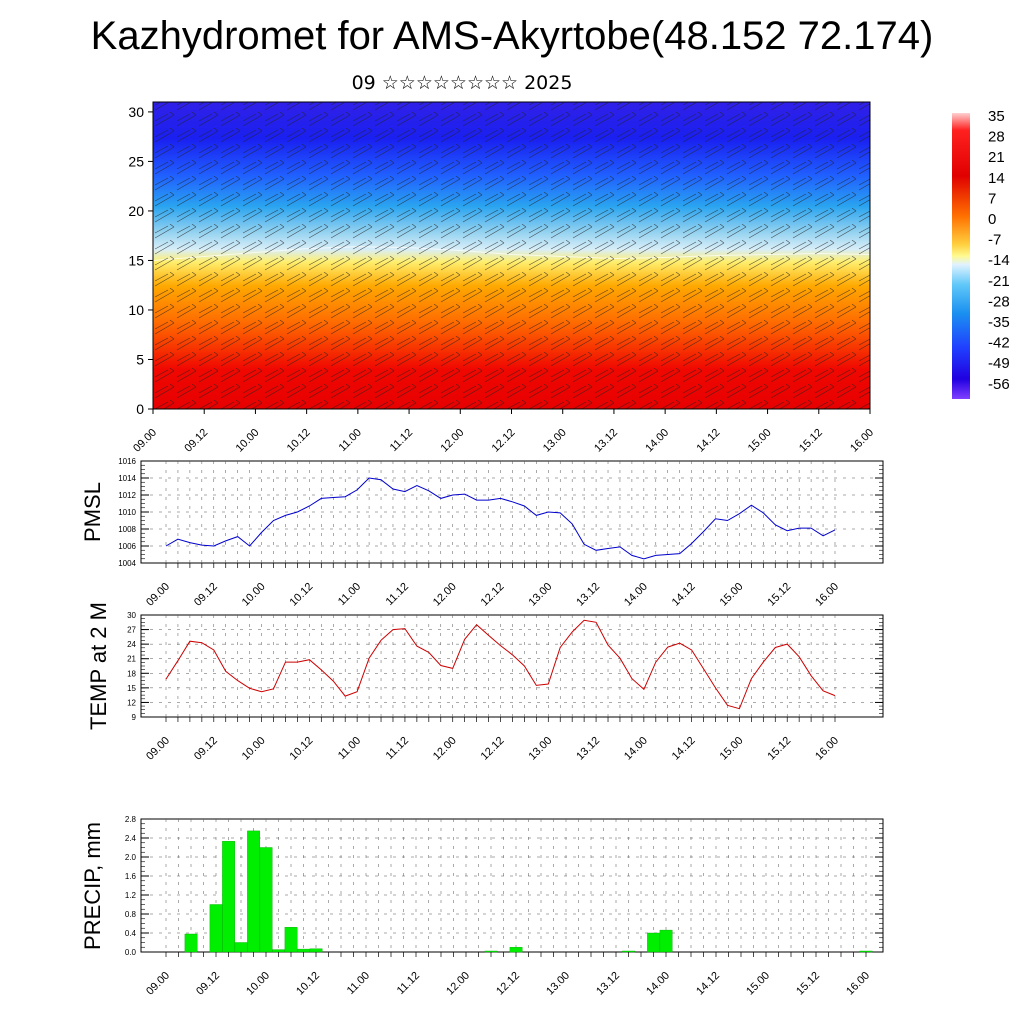  What do you see at coordinates (158, 984) in the screenshot?
I see `precip-x-tick-label: 09.00` at bounding box center [158, 984].